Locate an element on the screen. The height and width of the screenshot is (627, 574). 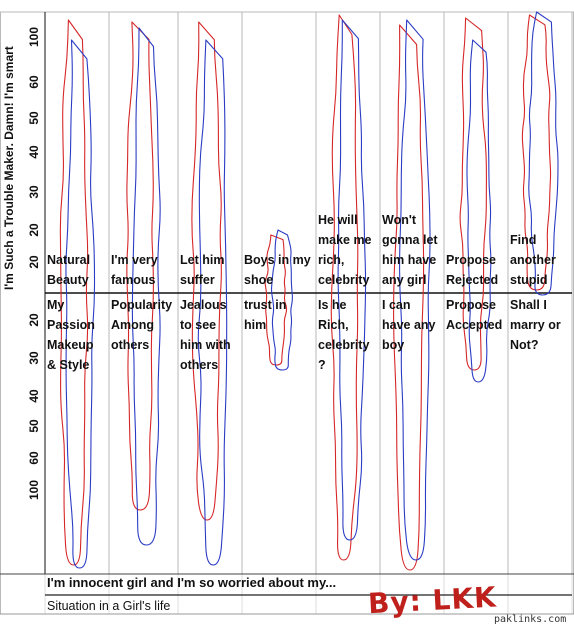
lower-category-label: Is he Rich, celebrity? is located at coordinates (343, 335).